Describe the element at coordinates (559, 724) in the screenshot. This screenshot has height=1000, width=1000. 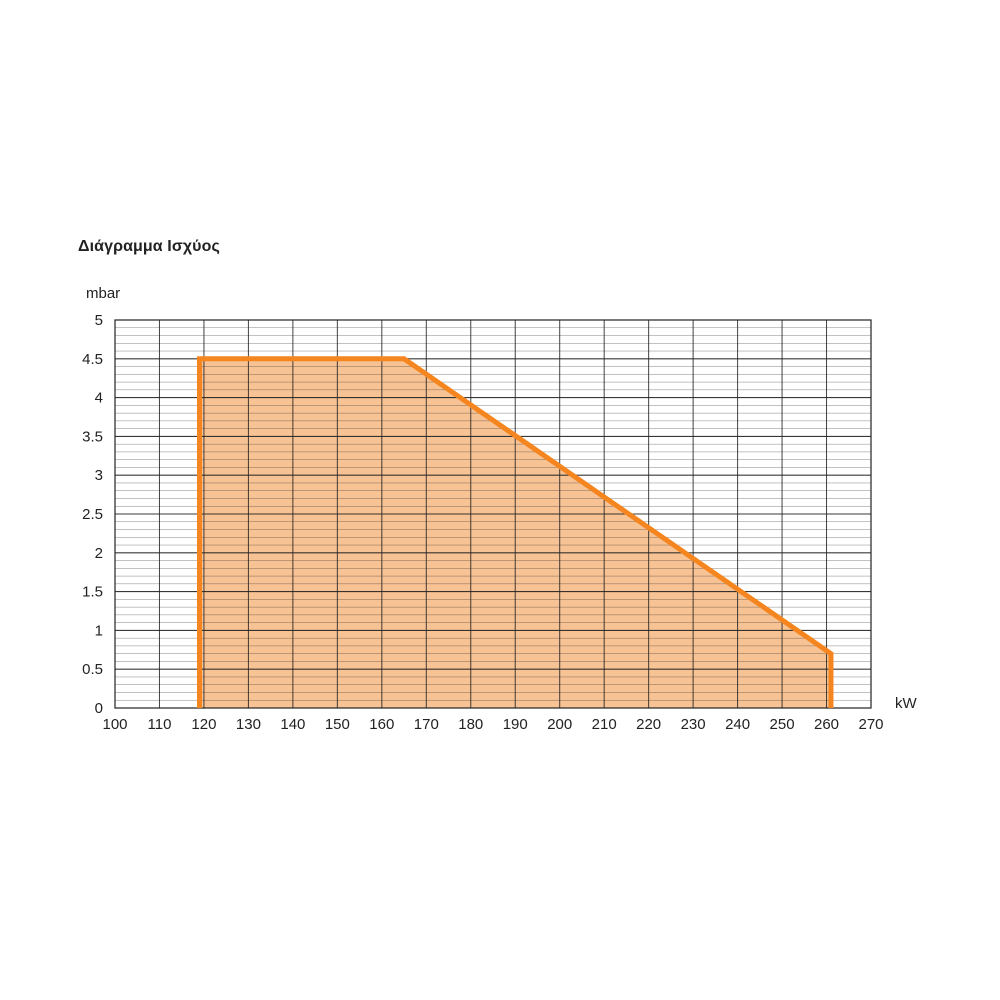
I see `x-tick-label: 200` at that location.